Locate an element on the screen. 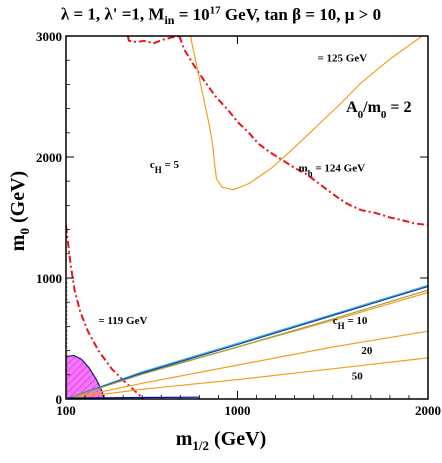 This screenshot has width=442, height=463. x-tick-label-0: 100 is located at coordinates (66, 410).